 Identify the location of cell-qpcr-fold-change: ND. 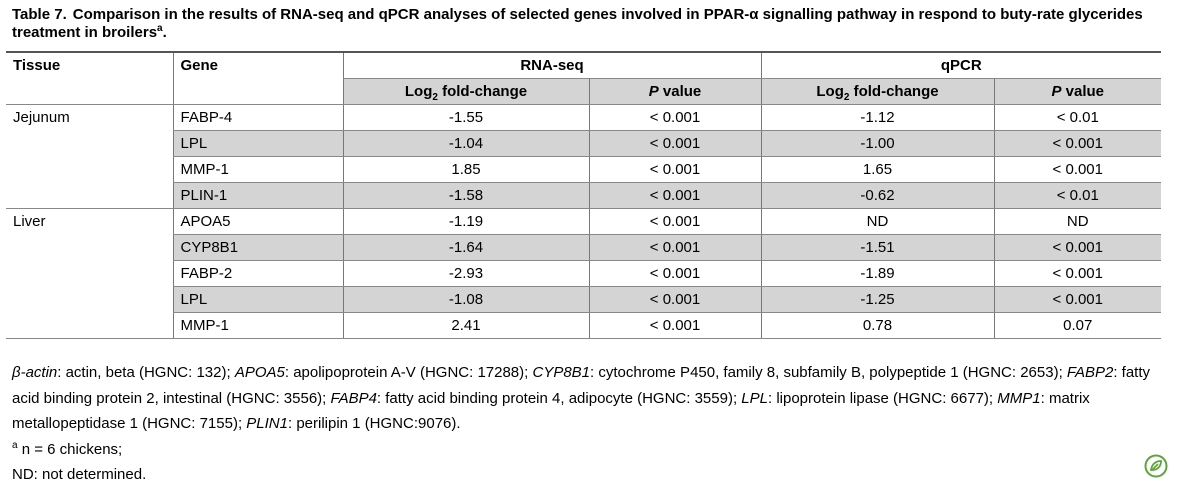
(877, 221).